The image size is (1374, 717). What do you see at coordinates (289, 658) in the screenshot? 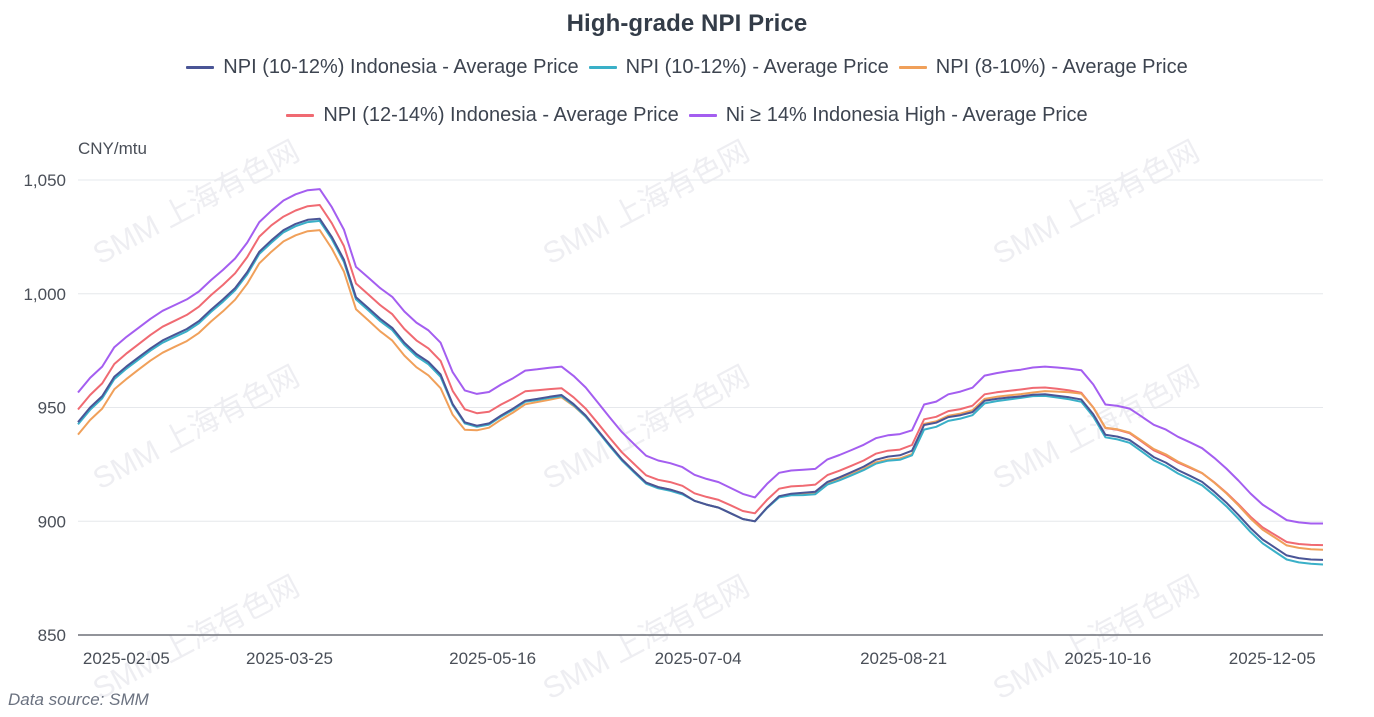
I see `x-tick-label: 2025-03-25` at bounding box center [289, 658].